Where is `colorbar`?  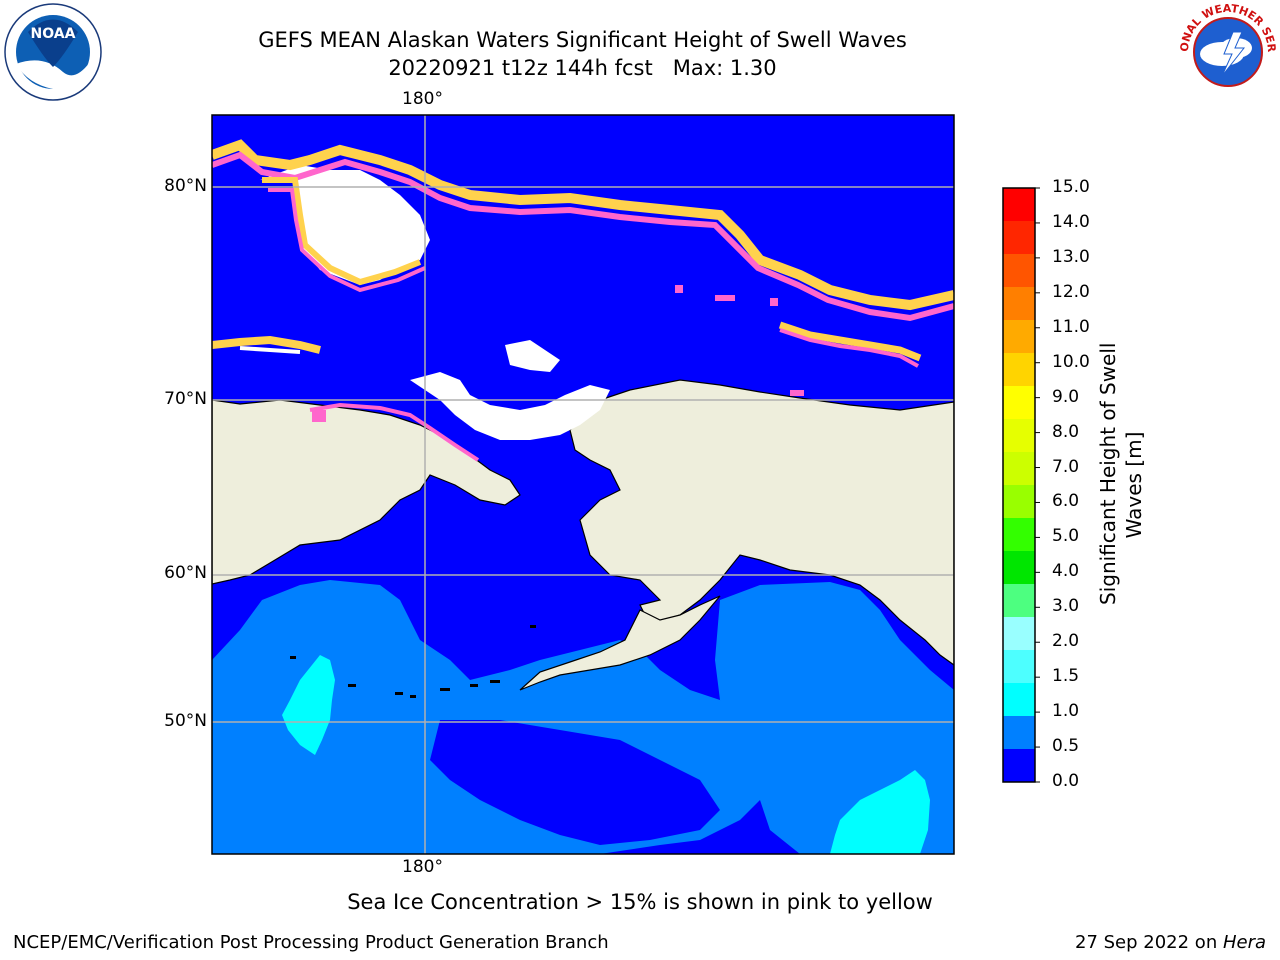
colorbar is located at coordinates (1021, 485).